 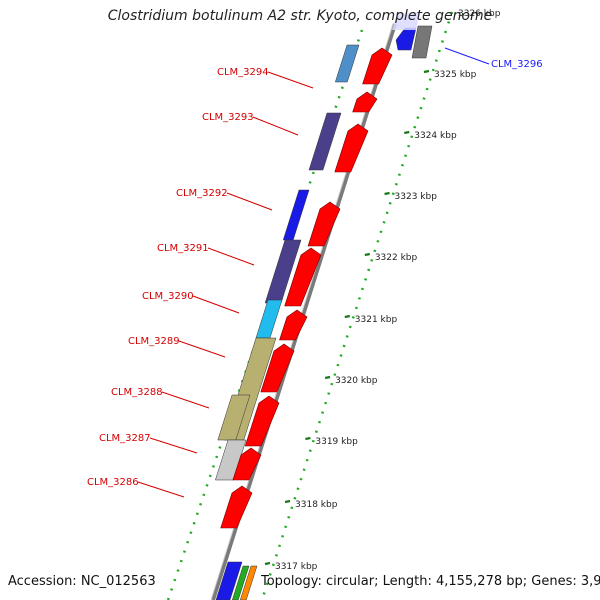 What do you see at coordinates (125, 438) in the screenshot?
I see `gene-label-clm-3287: CLM_3287` at bounding box center [125, 438].